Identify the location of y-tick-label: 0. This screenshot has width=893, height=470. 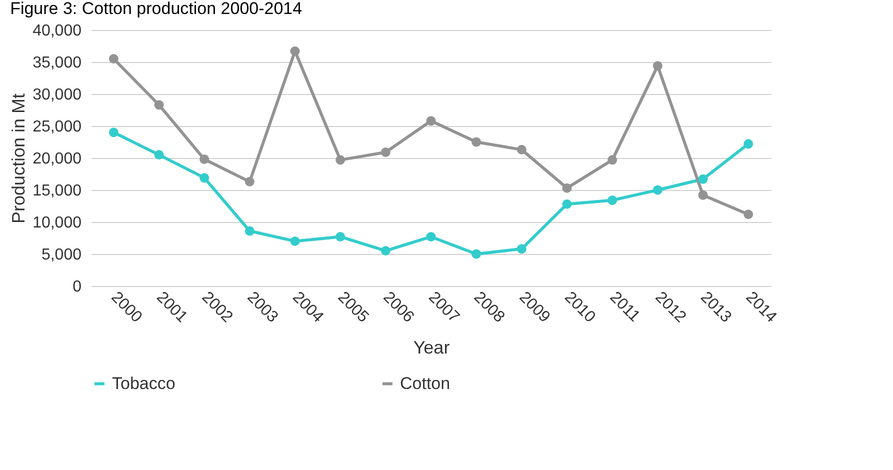
(77, 287).